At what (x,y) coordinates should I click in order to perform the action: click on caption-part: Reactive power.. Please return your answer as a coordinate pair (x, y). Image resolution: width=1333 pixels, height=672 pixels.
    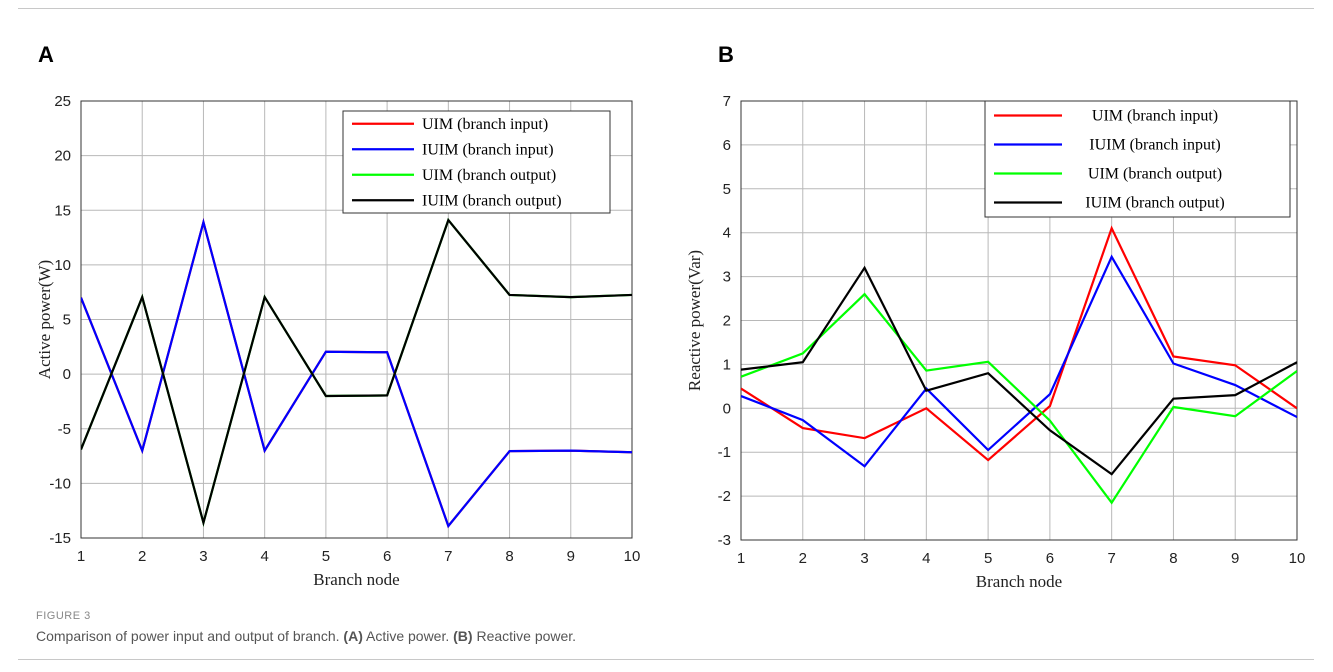
    Looking at the image, I should click on (524, 636).